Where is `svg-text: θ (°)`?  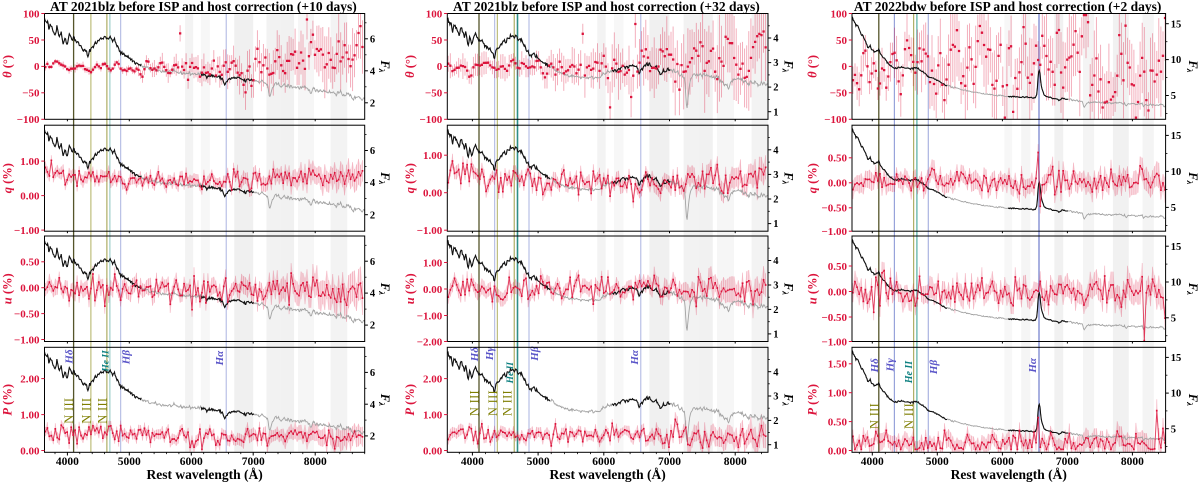 svg-text: θ (°) is located at coordinates (813, 66).